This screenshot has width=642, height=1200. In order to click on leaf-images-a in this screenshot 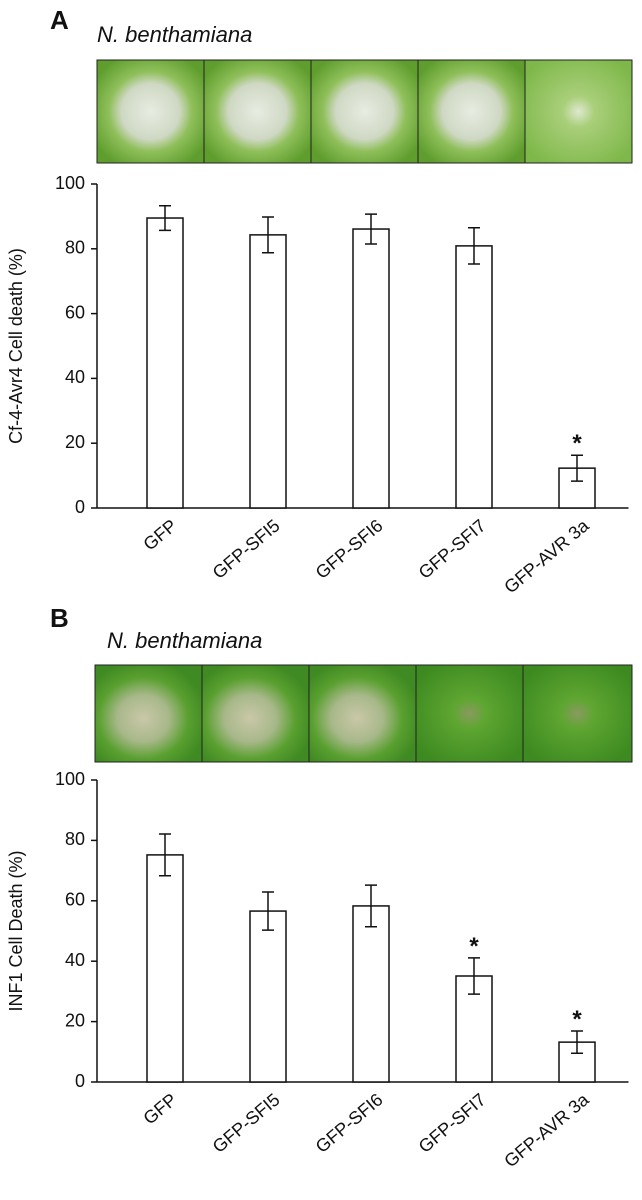, I will do `click(364, 111)`.